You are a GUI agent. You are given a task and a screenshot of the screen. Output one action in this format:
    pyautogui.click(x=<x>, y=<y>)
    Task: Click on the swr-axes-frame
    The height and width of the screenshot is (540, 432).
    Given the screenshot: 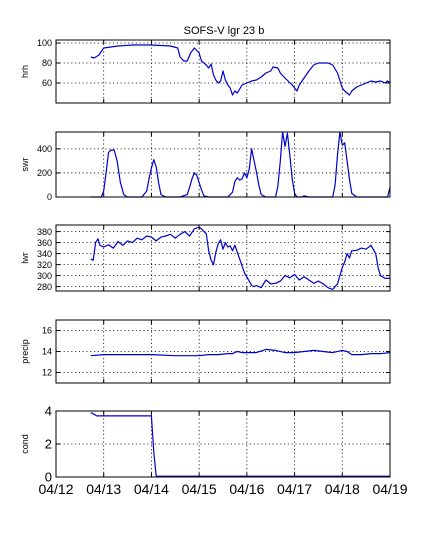 What is the action you would take?
    pyautogui.click(x=223, y=164)
    